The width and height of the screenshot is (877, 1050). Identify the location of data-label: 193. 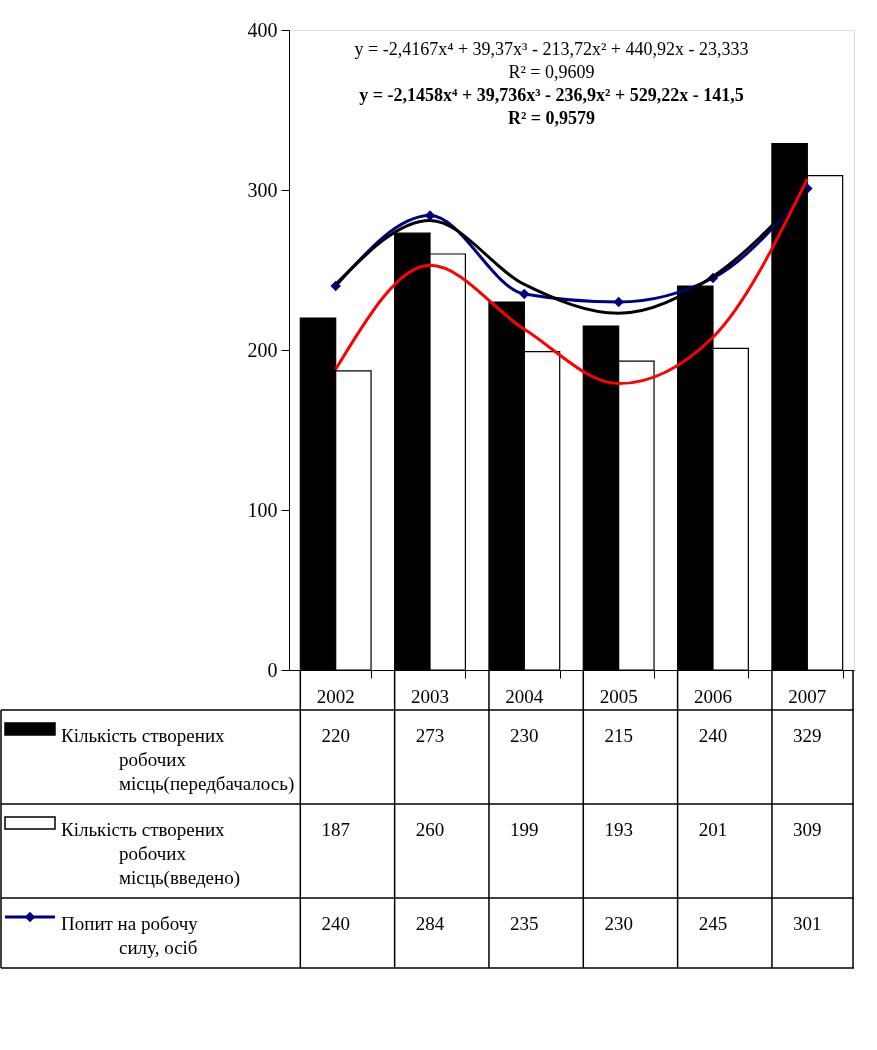
(618, 829).